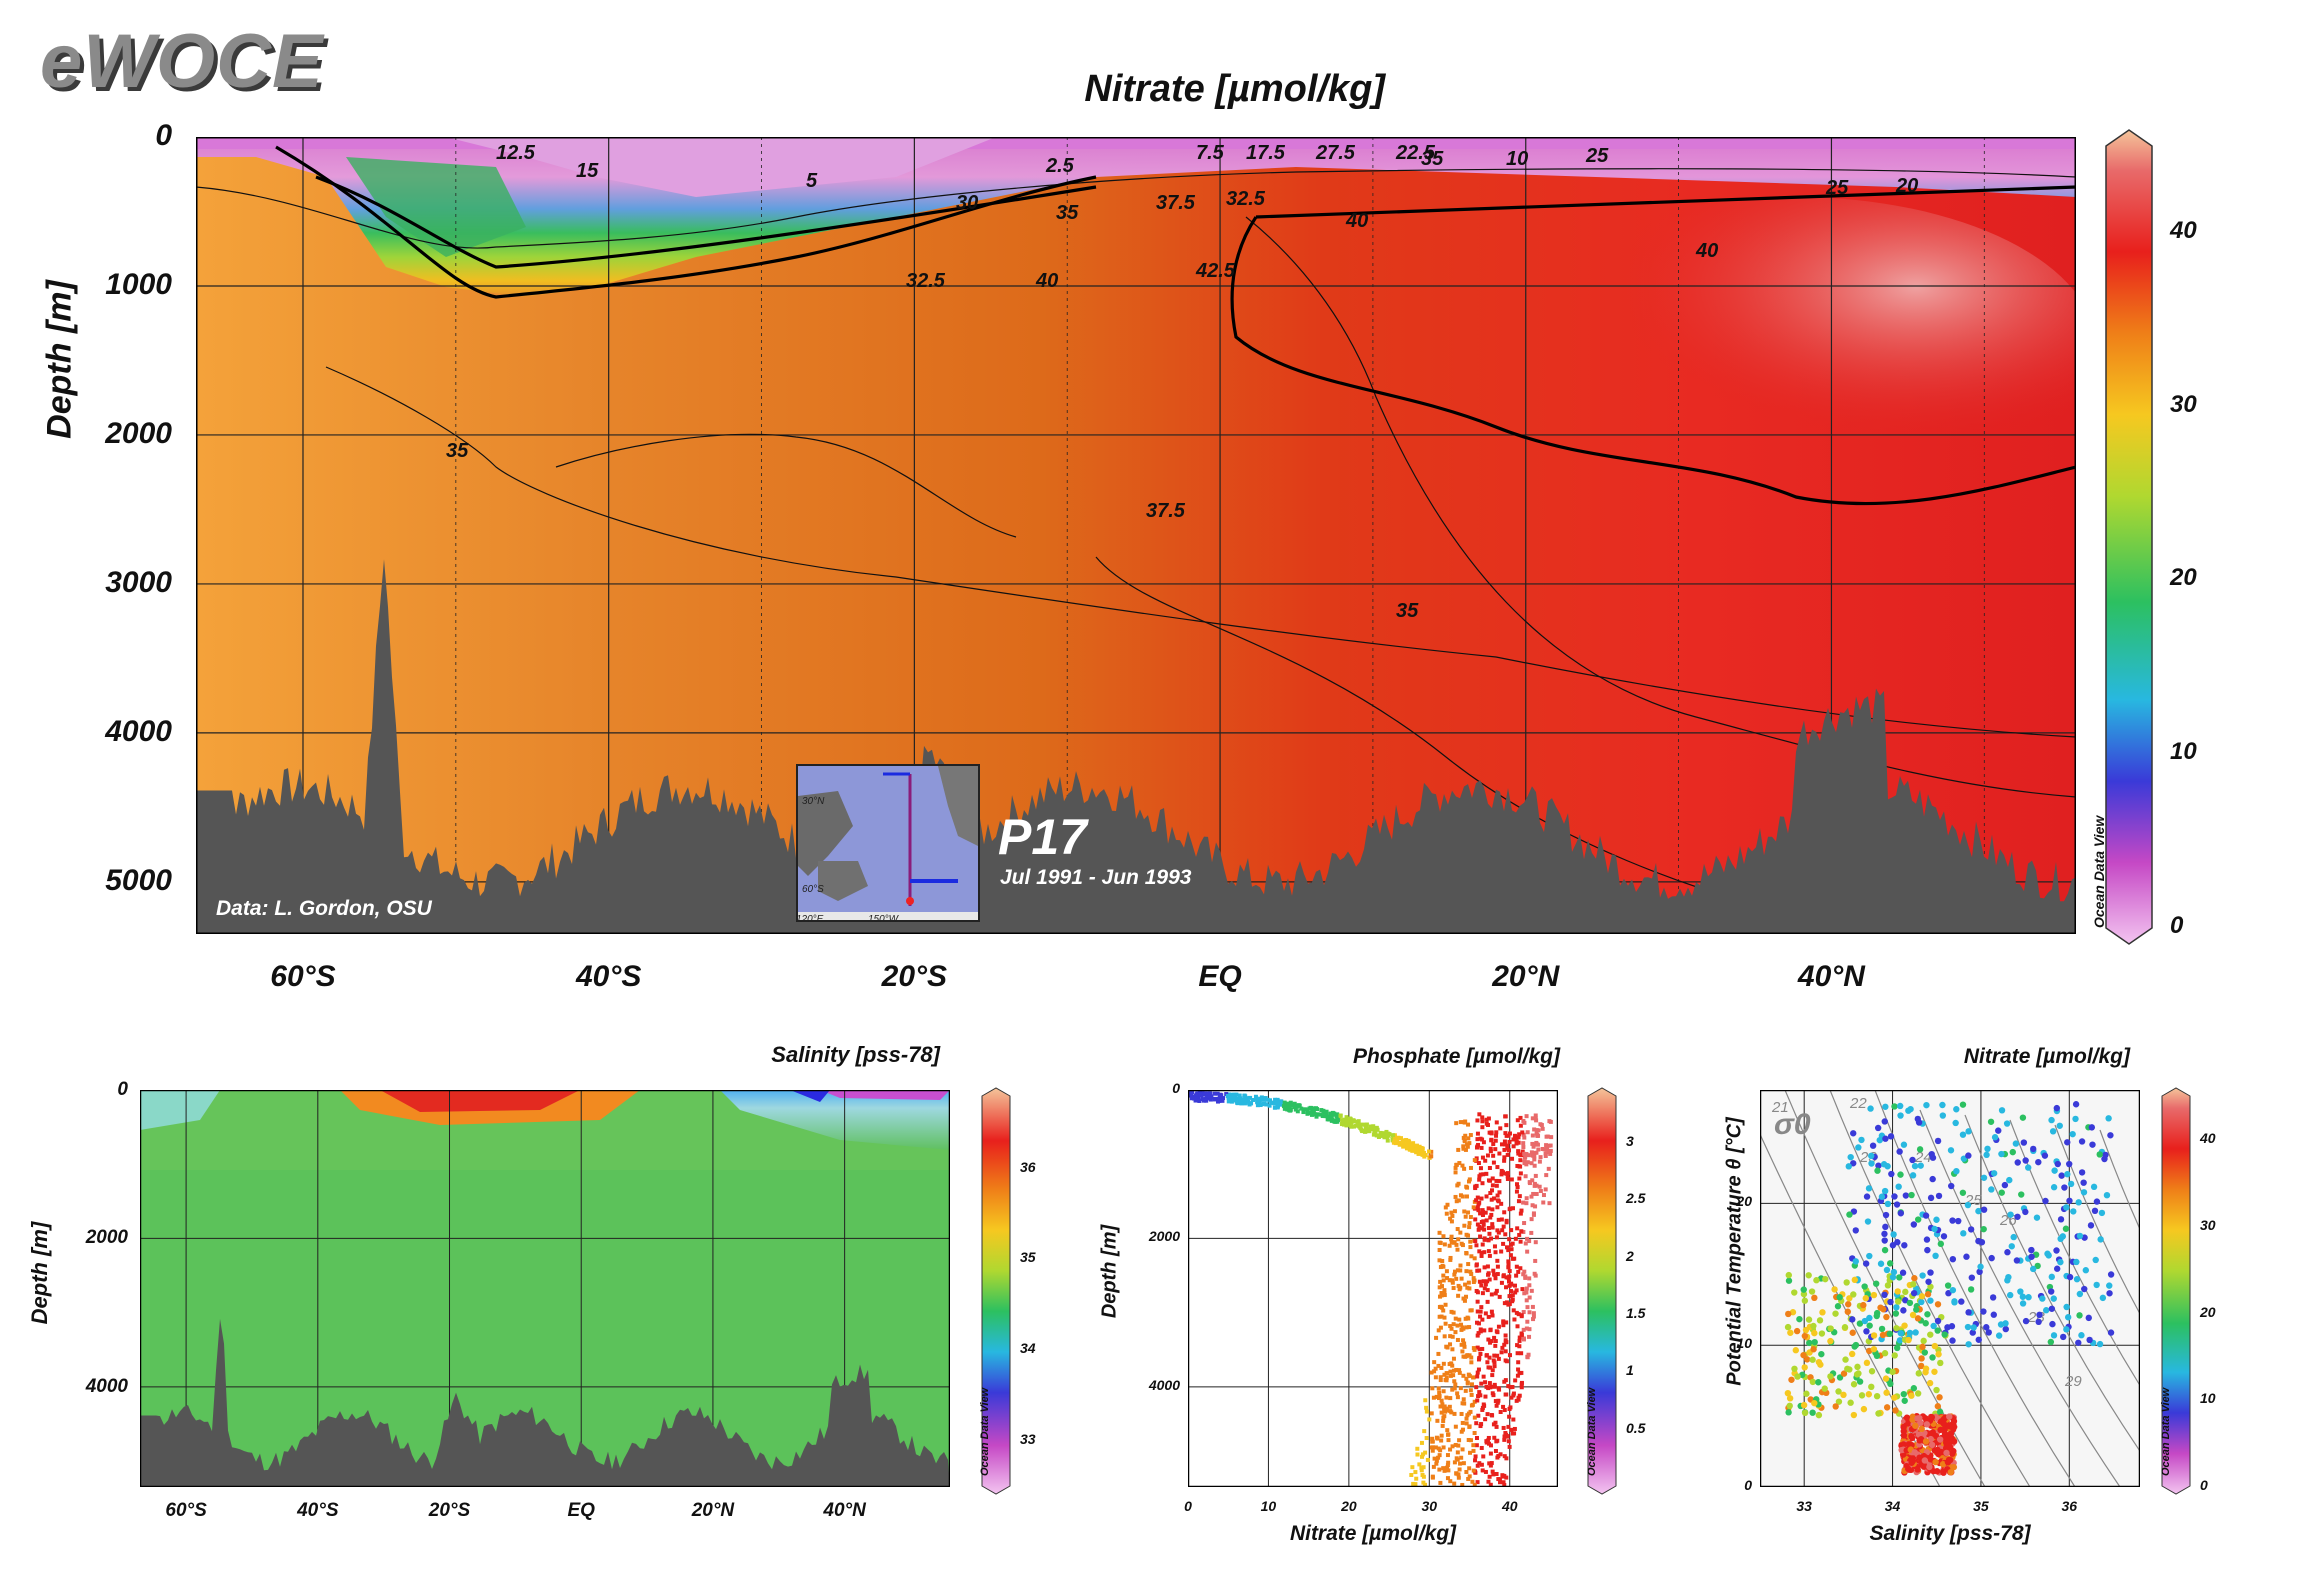 The height and width of the screenshot is (1584, 2315). Describe the element at coordinates (318, 1510) in the screenshot. I see `salinity-x-tick: 40°S` at that location.